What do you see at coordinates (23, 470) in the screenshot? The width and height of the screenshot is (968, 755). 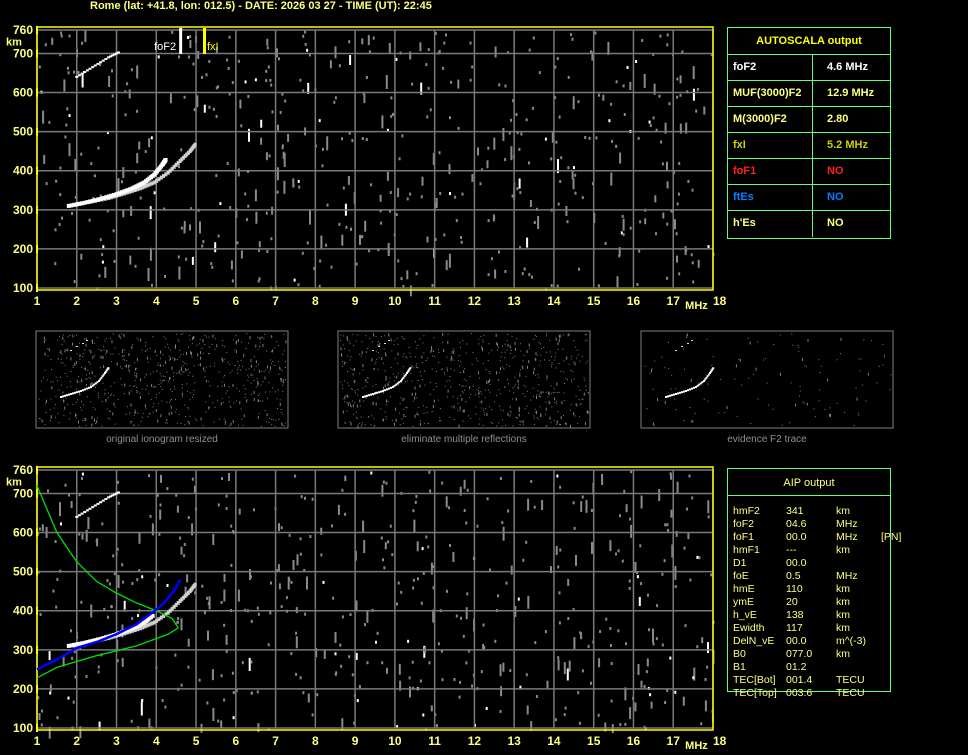 I see `y-tick-label: 760` at bounding box center [23, 470].